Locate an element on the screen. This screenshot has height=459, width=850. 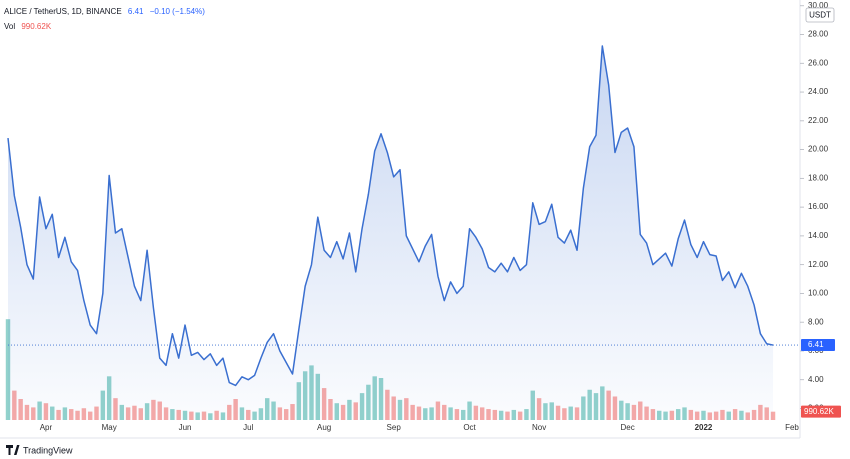
y-tick-label: 12.00 is located at coordinates (818, 264).